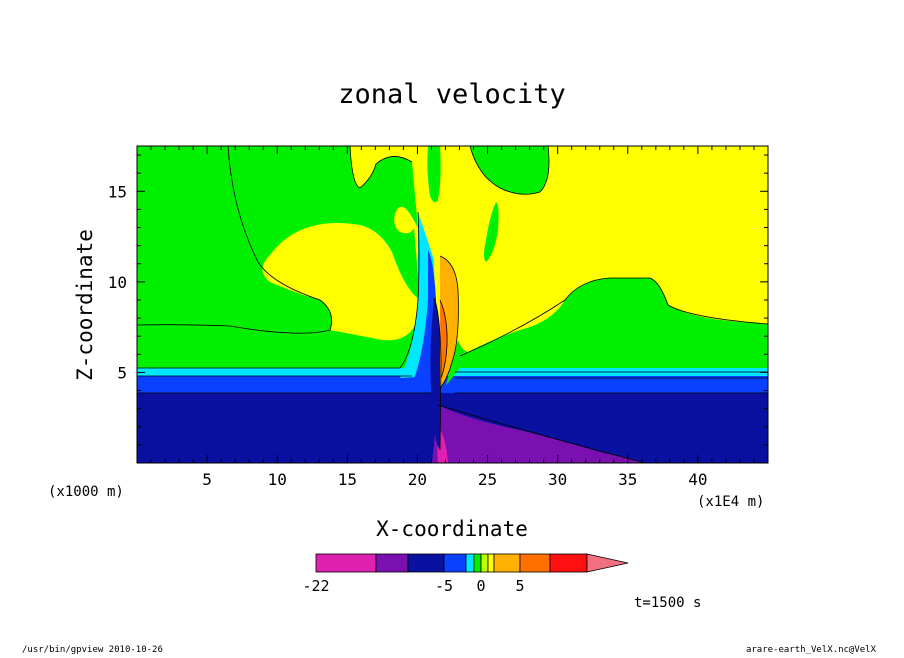 The height and width of the screenshot is (658, 904). What do you see at coordinates (487, 479) in the screenshot?
I see `x-tick-label: 25` at bounding box center [487, 479].